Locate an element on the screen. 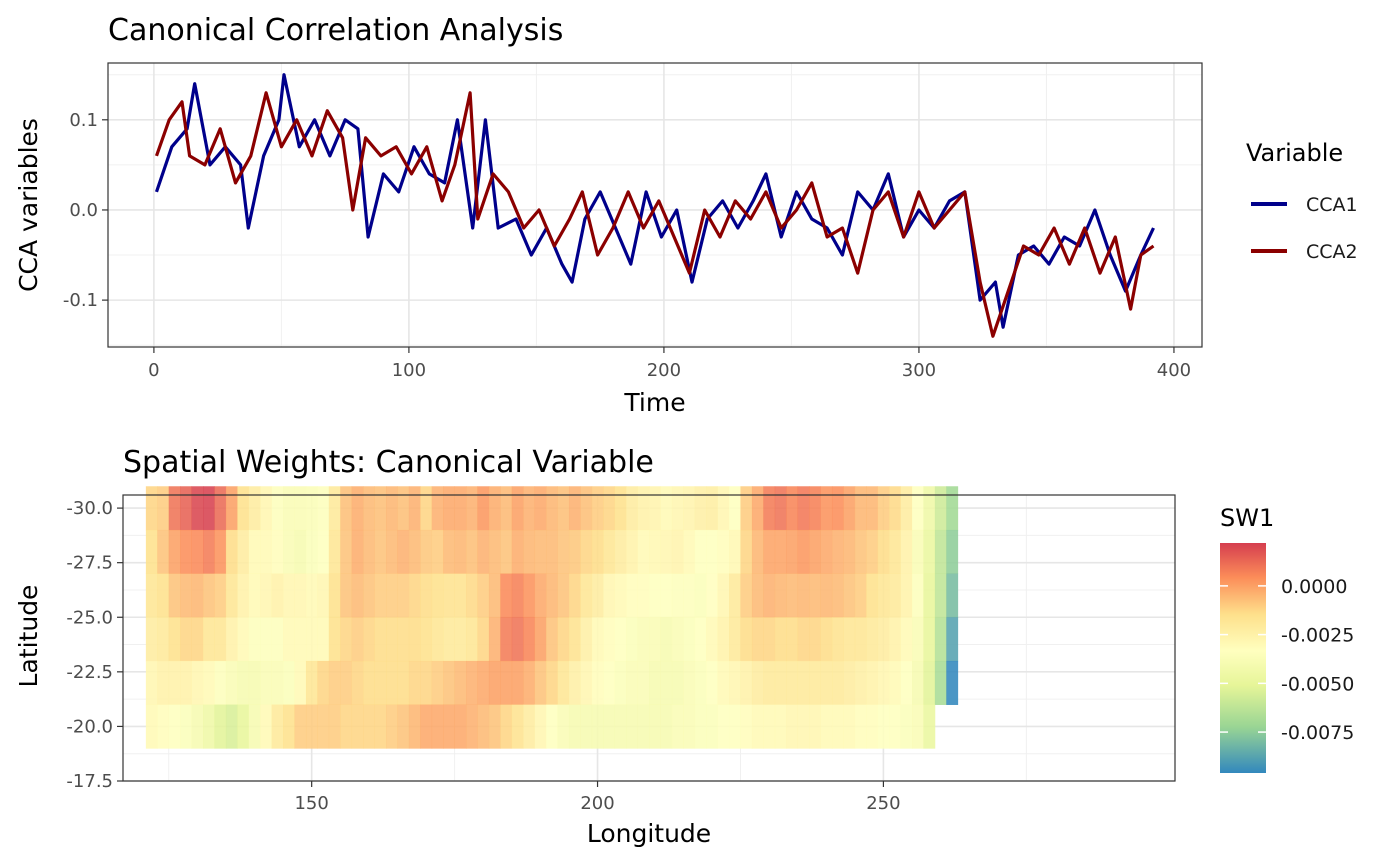  heatmap-x-ticks: 150 200 250 is located at coordinates (597, 797).